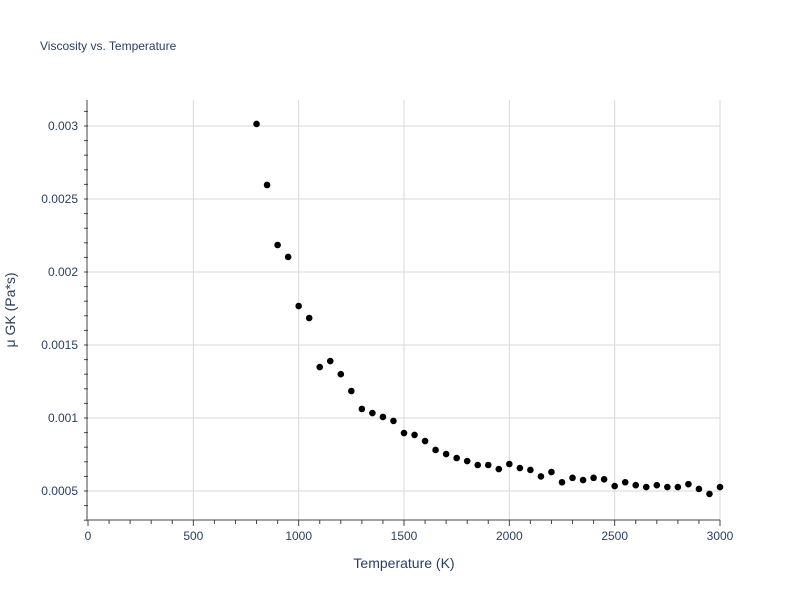 The height and width of the screenshot is (600, 800). What do you see at coordinates (403, 563) in the screenshot?
I see `x-axis-title: Temperature (K)` at bounding box center [403, 563].